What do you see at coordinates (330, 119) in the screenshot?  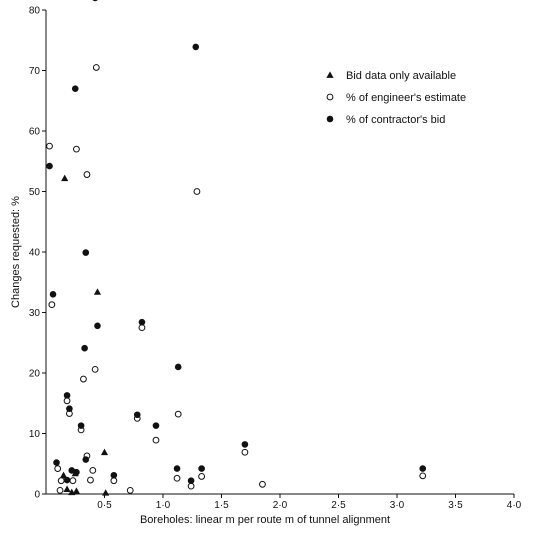 I see `legend-marker-filled-circle` at bounding box center [330, 119].